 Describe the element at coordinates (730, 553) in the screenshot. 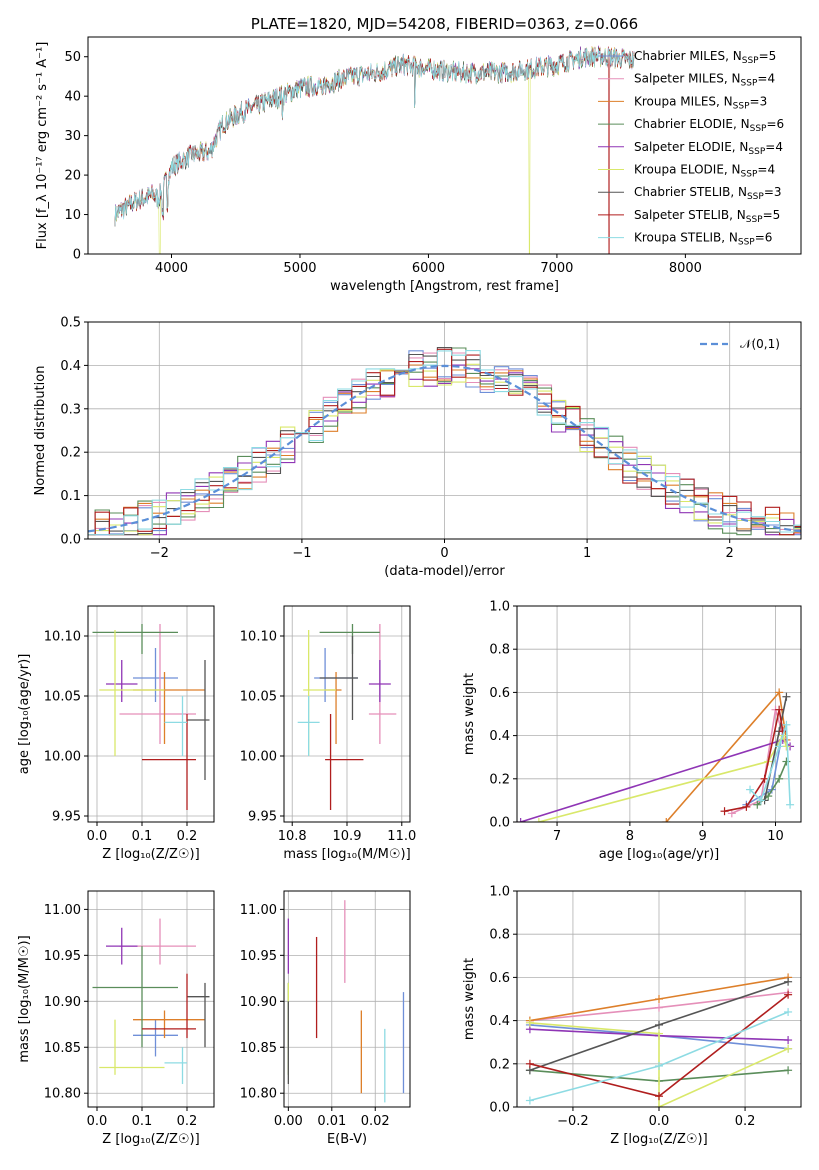

I see `x-tick-label: 2` at that location.